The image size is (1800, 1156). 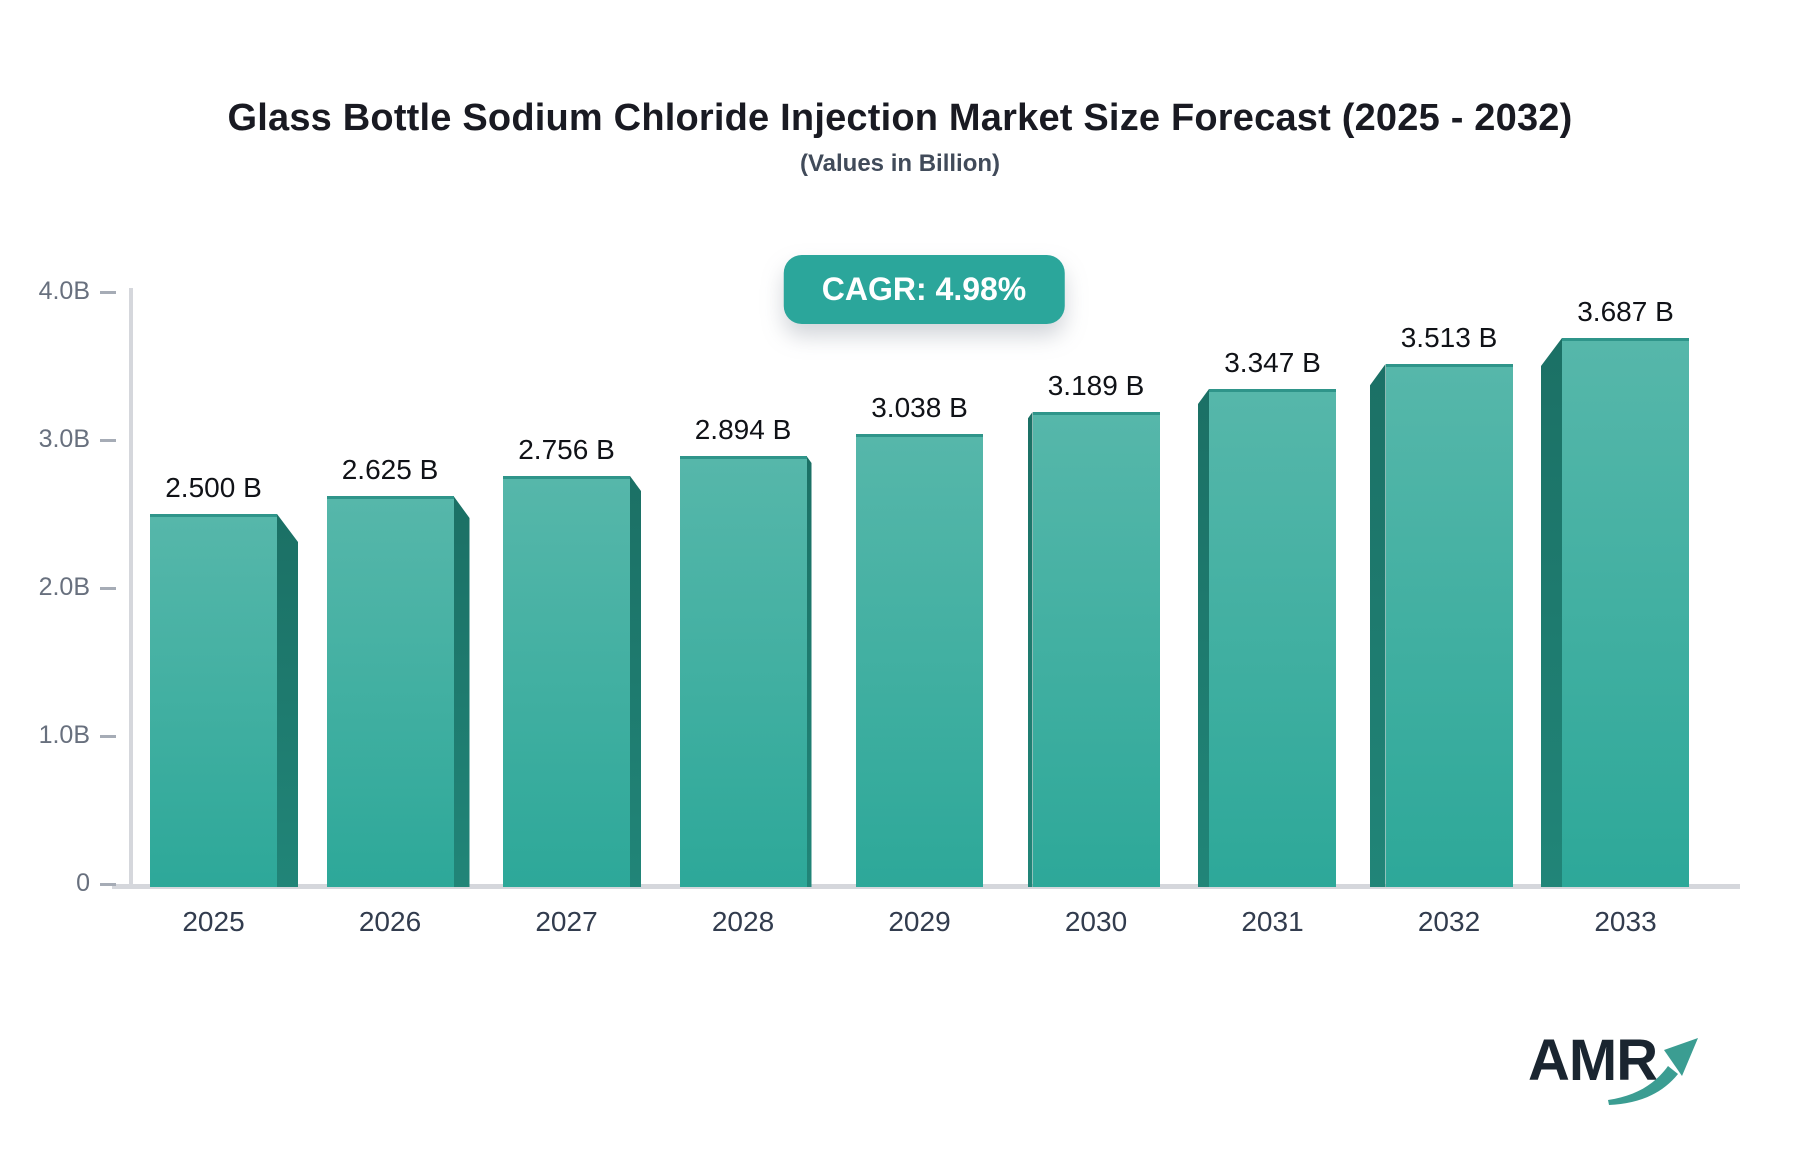 I want to click on y-tick-label: 0, so click(x=83, y=883).